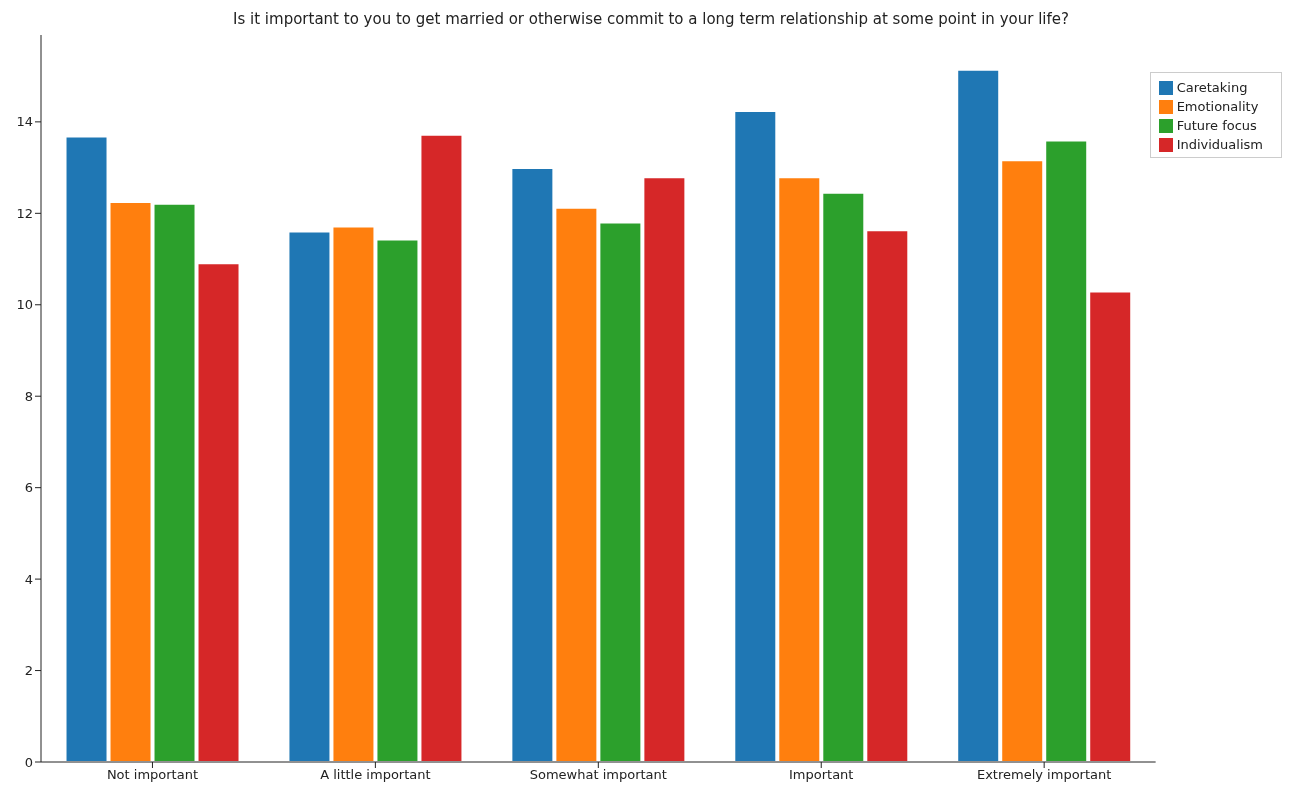  What do you see at coordinates (1212, 87) in the screenshot?
I see `legend-label: Caretaking` at bounding box center [1212, 87].